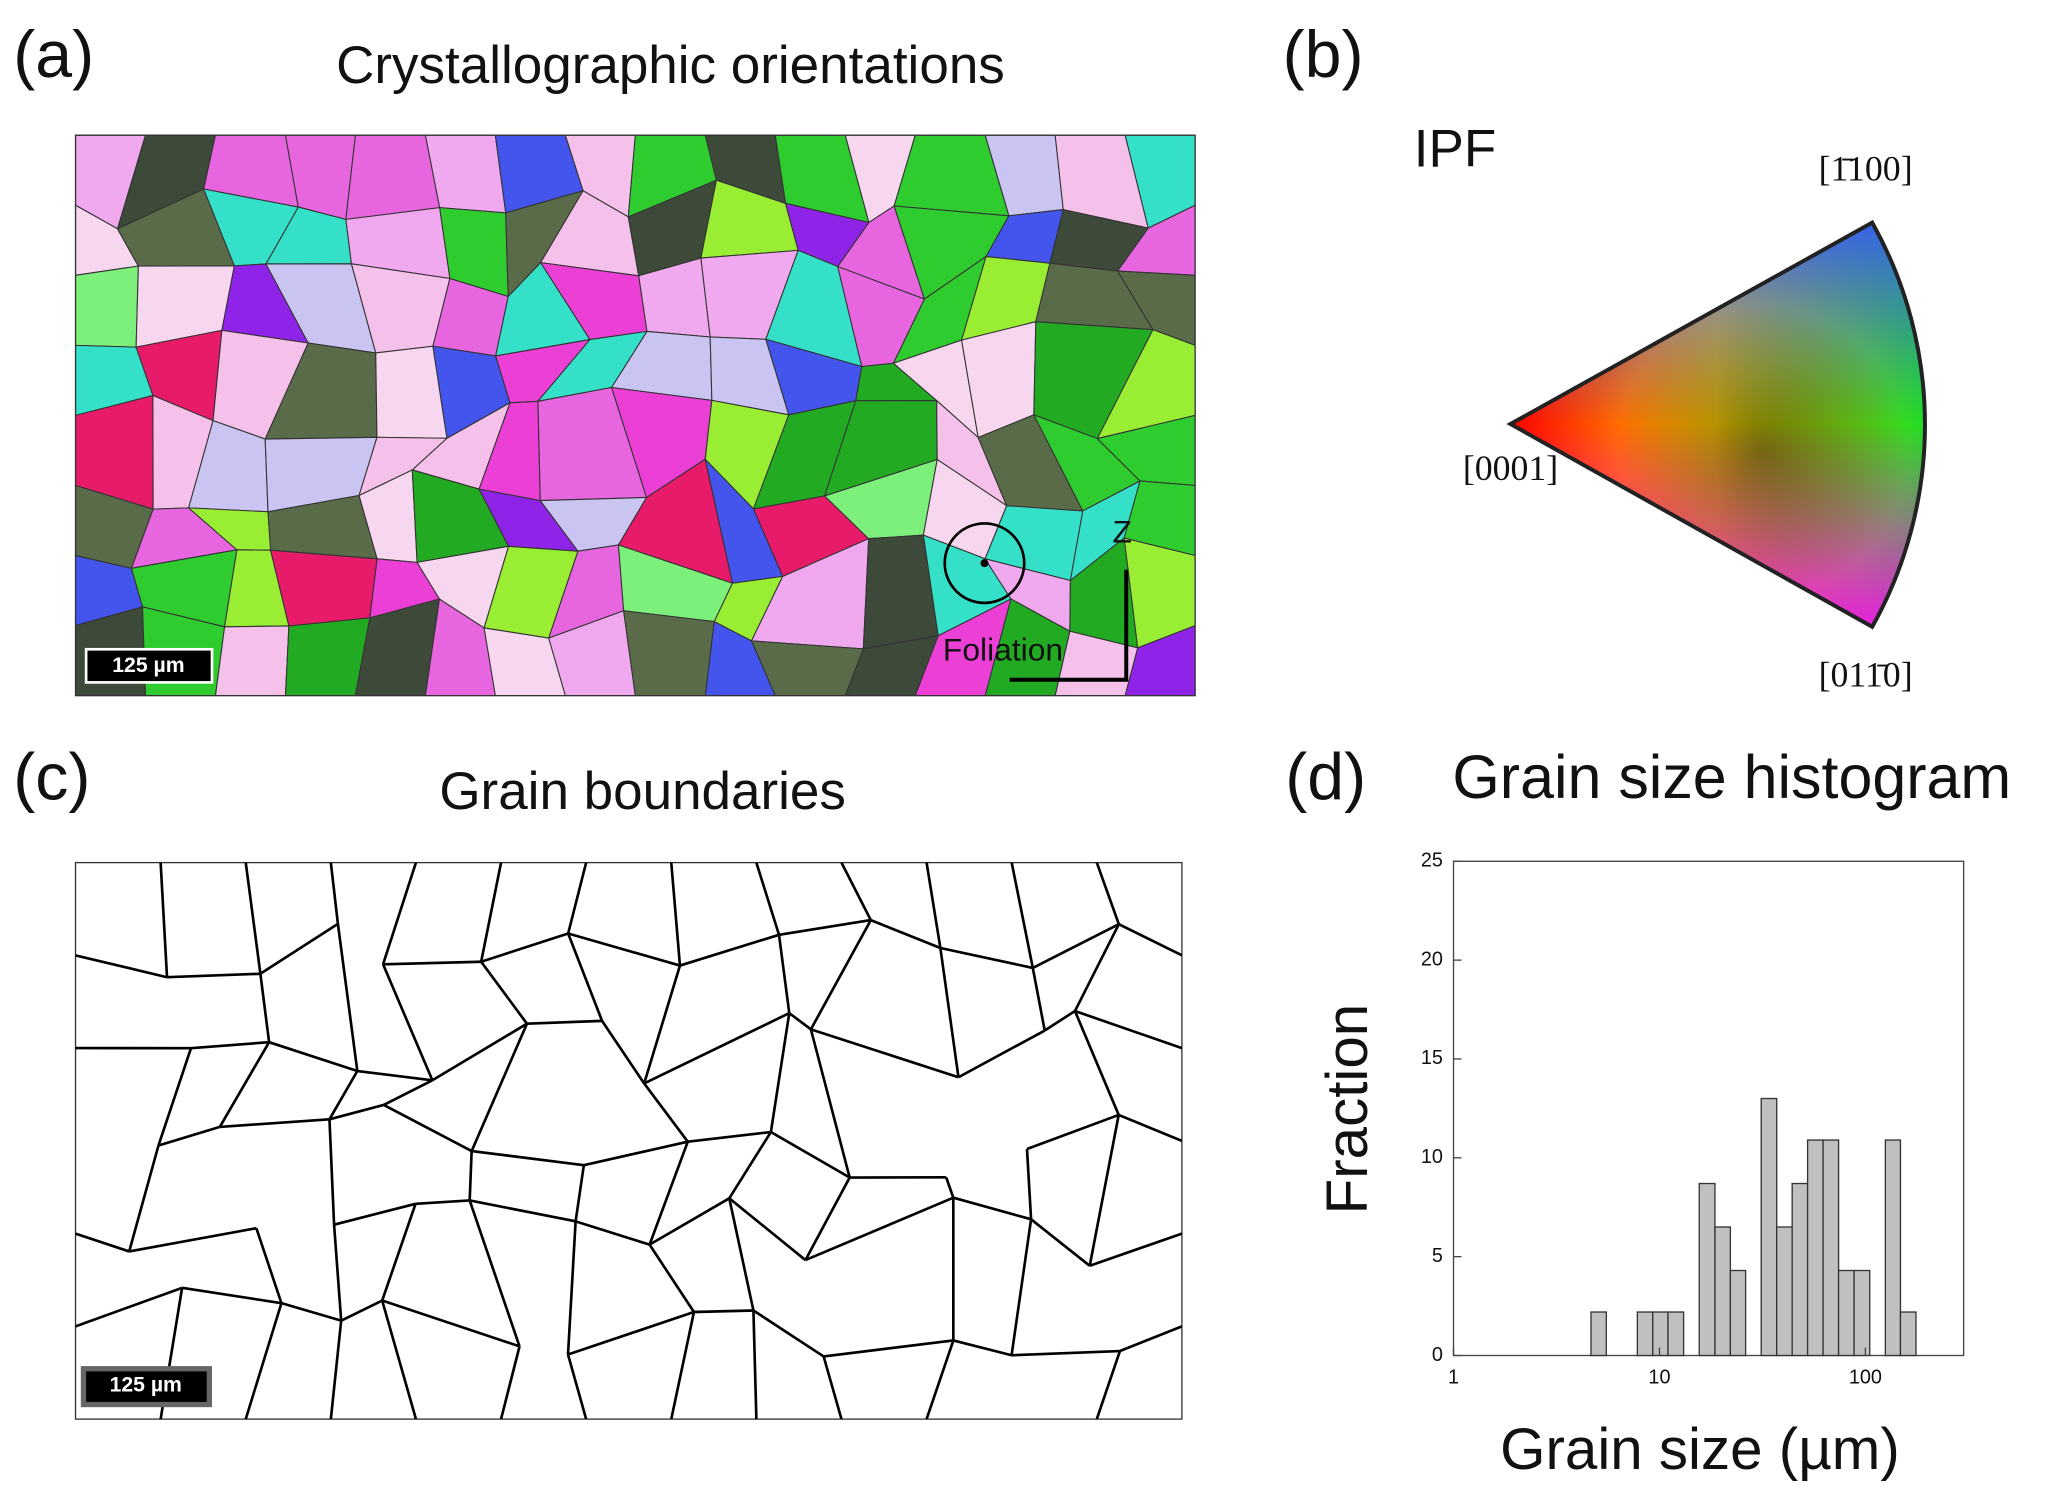 This screenshot has width=2067, height=1494. What do you see at coordinates (984, 563) in the screenshot?
I see `z-dot` at bounding box center [984, 563].